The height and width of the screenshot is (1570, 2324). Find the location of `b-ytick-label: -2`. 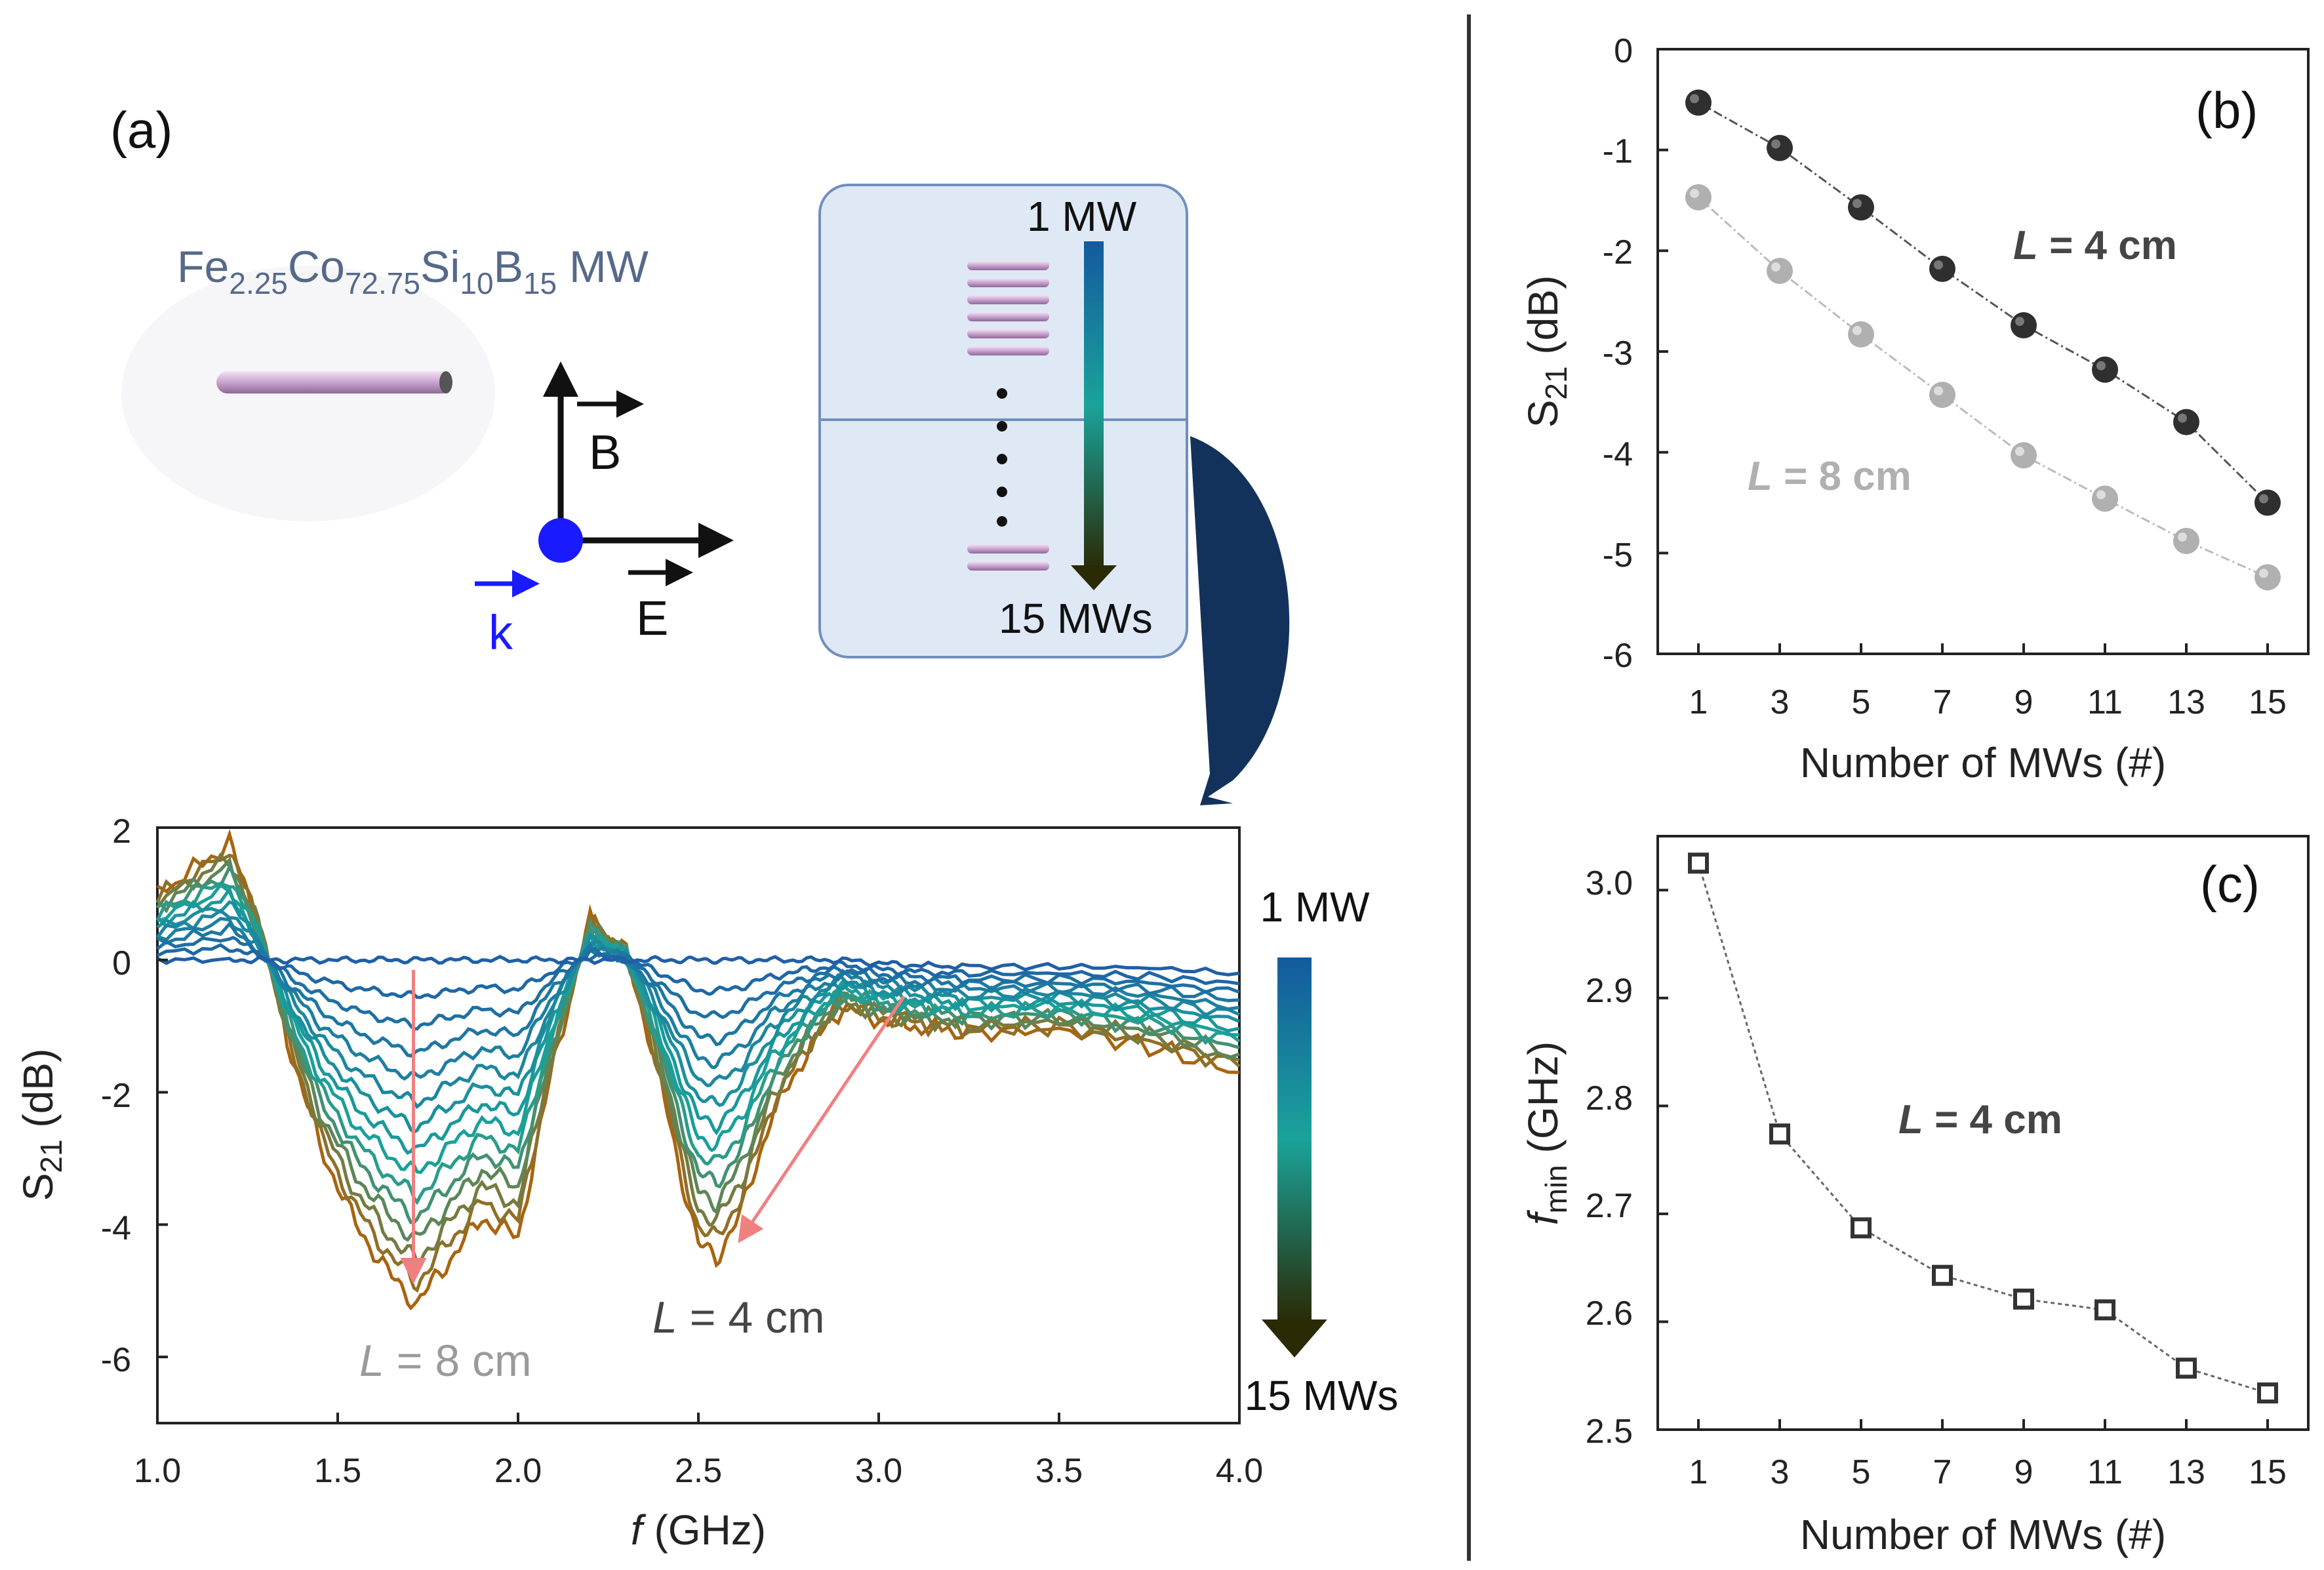

b-ytick-label: -2 is located at coordinates (1618, 252).